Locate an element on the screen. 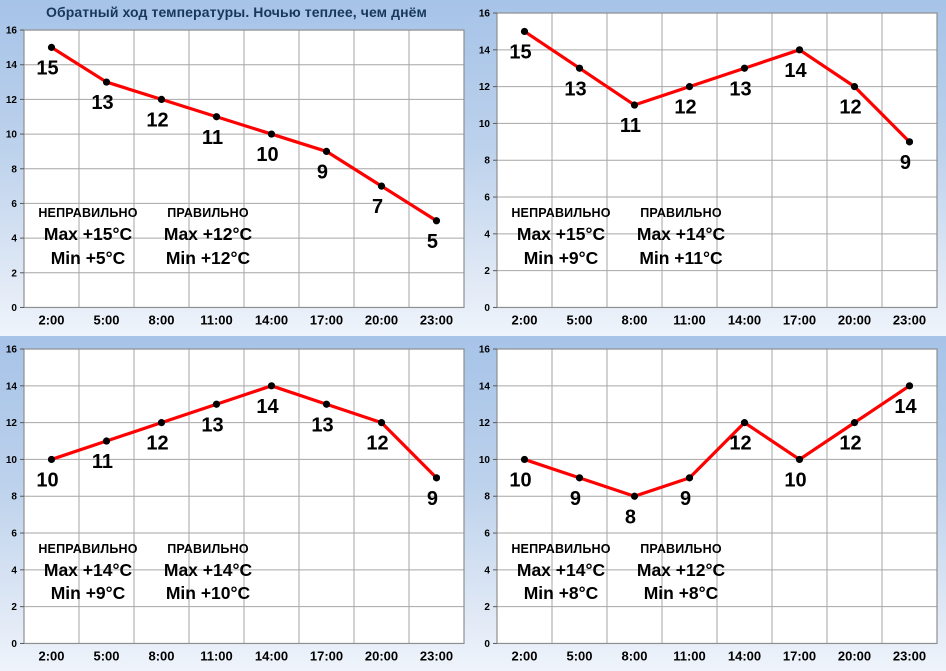 The image size is (946, 671). annotation-incorrect: НЕПРАВИЛЬНО Max +14°C Min +9°C is located at coordinates (88, 574).